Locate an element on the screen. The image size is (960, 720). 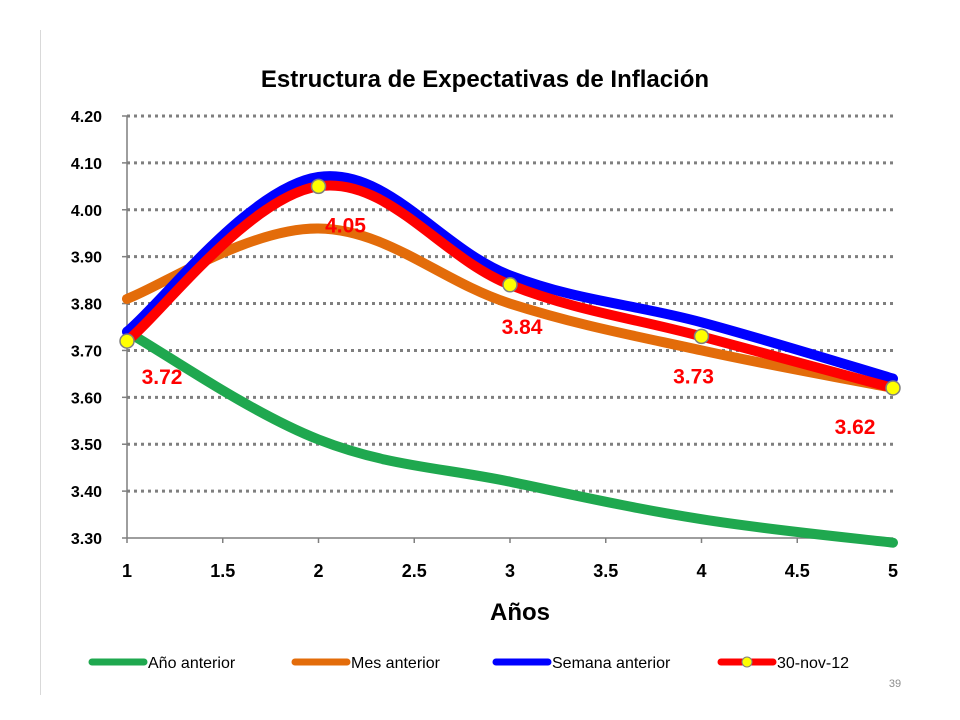
chart-title: Estructura de Expectativas de Inflación is located at coordinates (485, 79).